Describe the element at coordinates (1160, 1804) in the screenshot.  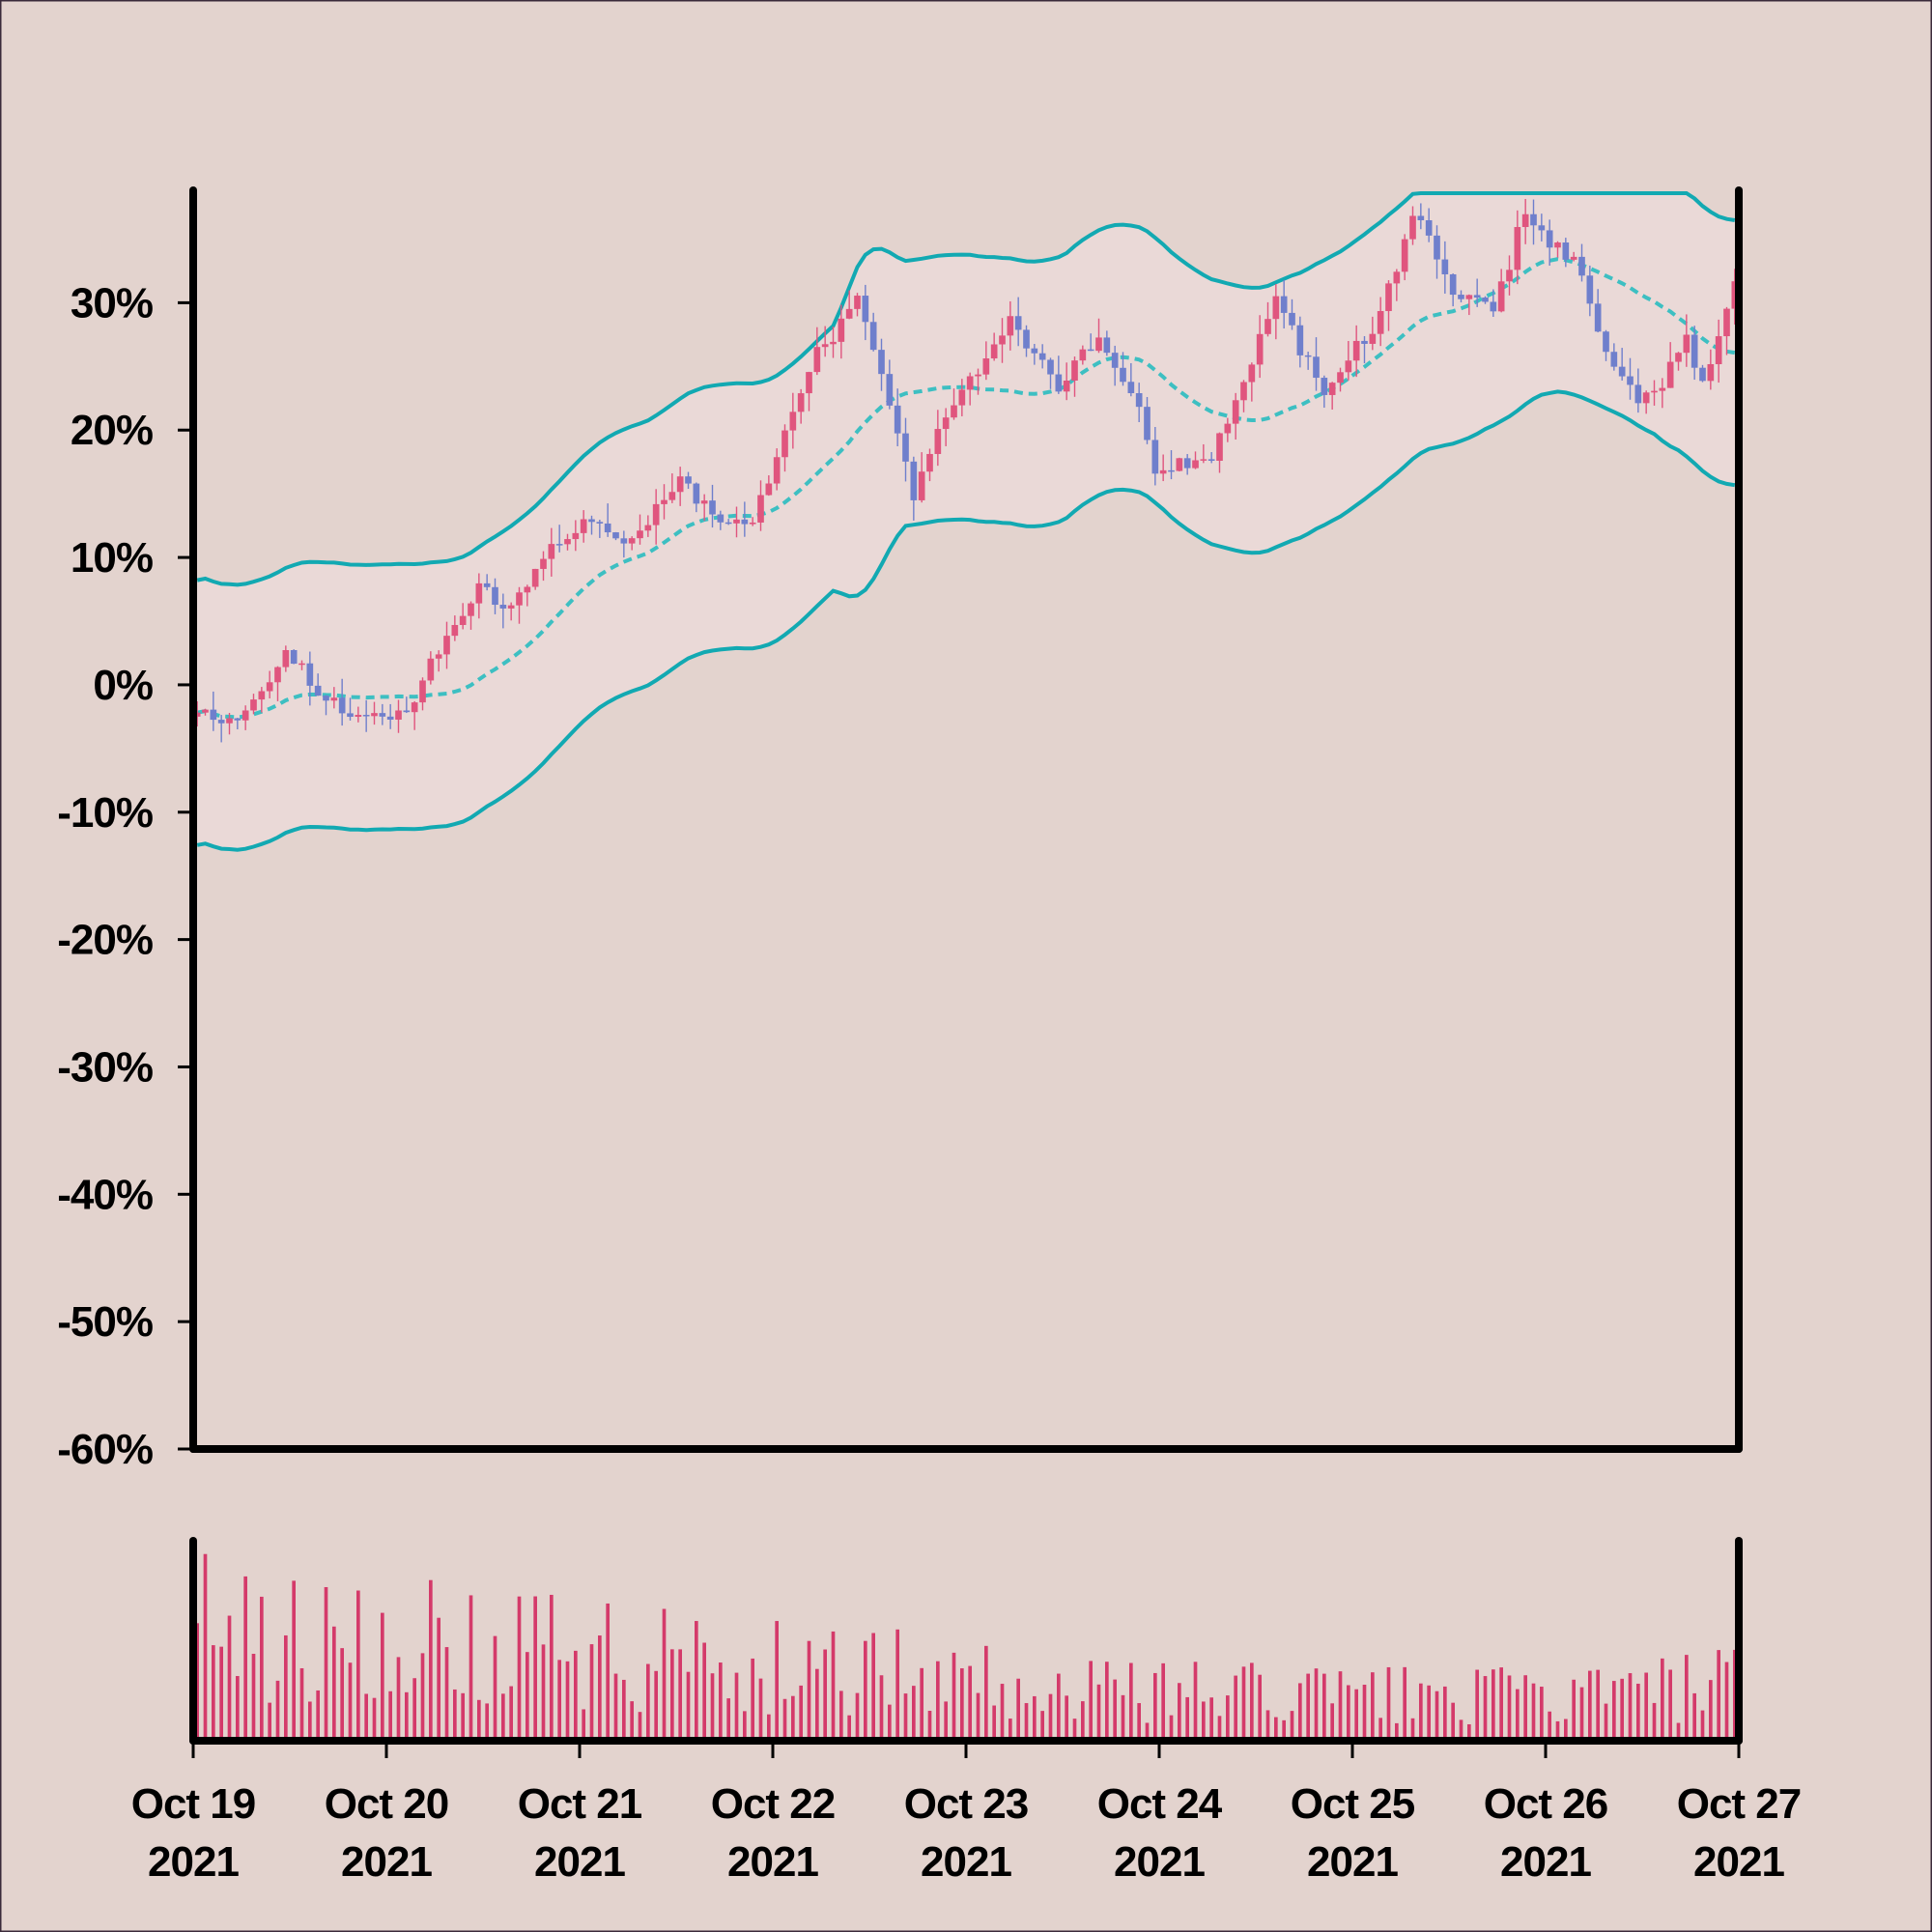
I see `x-tick-label-line1: Oct 24` at that location.